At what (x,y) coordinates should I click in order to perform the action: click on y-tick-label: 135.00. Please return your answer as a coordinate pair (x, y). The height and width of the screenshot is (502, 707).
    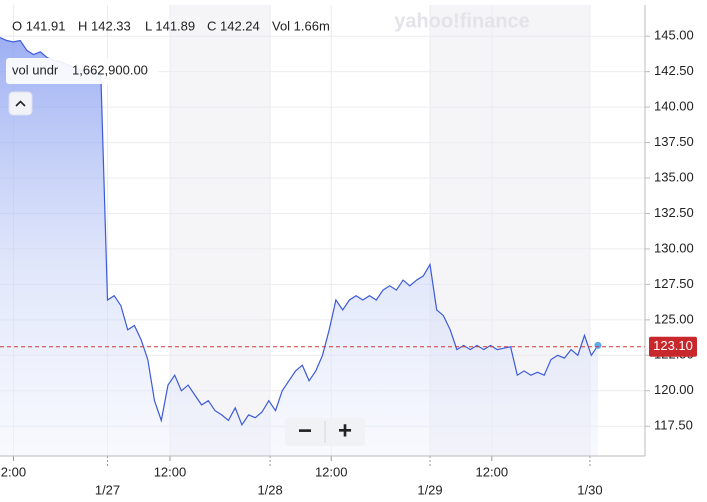
    Looking at the image, I should click on (674, 176).